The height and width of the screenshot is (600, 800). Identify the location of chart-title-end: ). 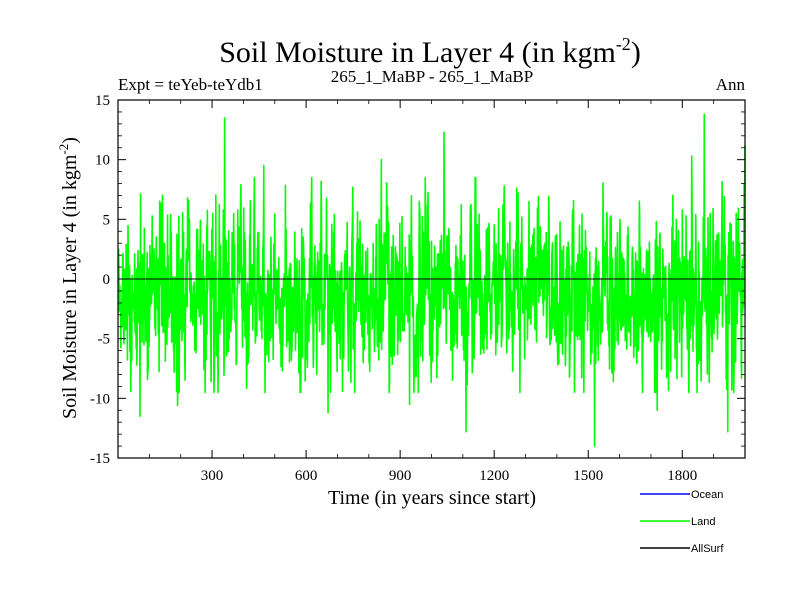
(636, 52).